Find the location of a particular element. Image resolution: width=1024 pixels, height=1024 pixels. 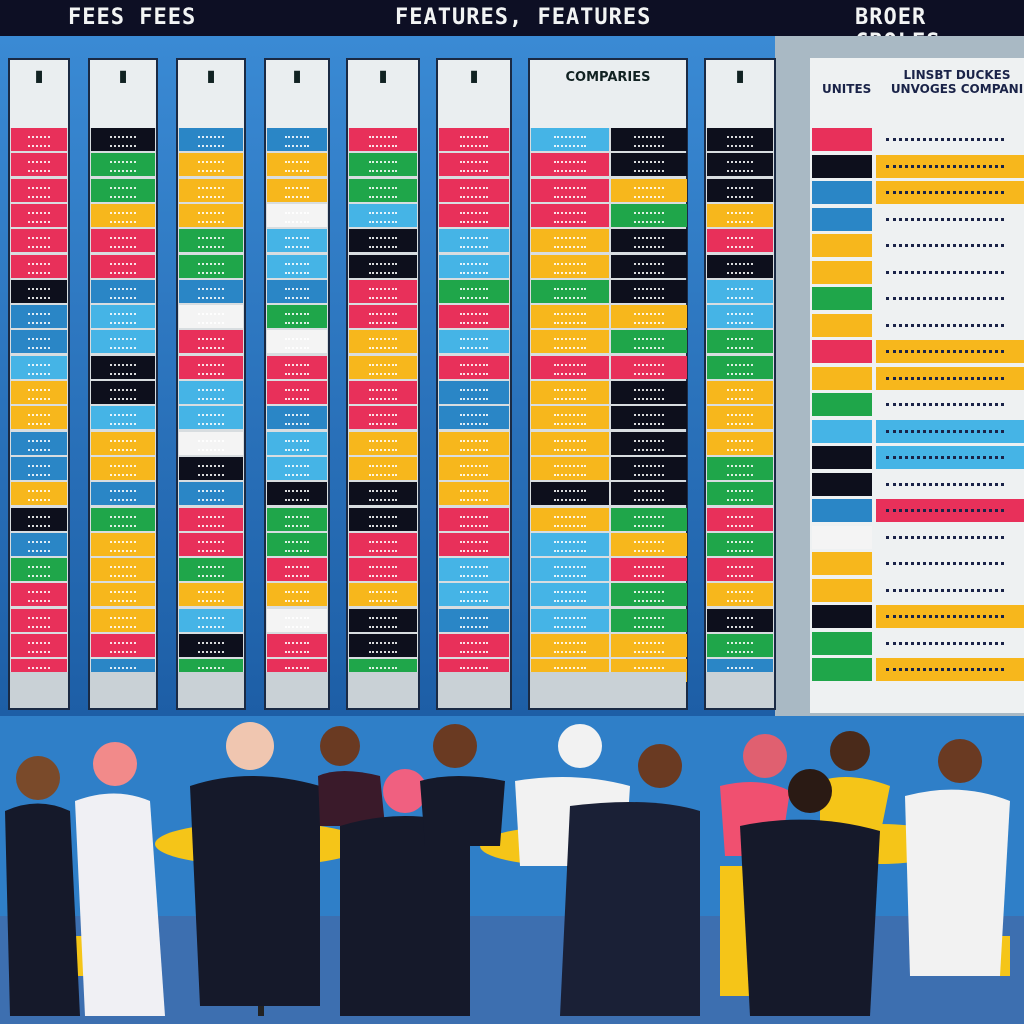

column-header: COMPARIES is located at coordinates (608, 94).